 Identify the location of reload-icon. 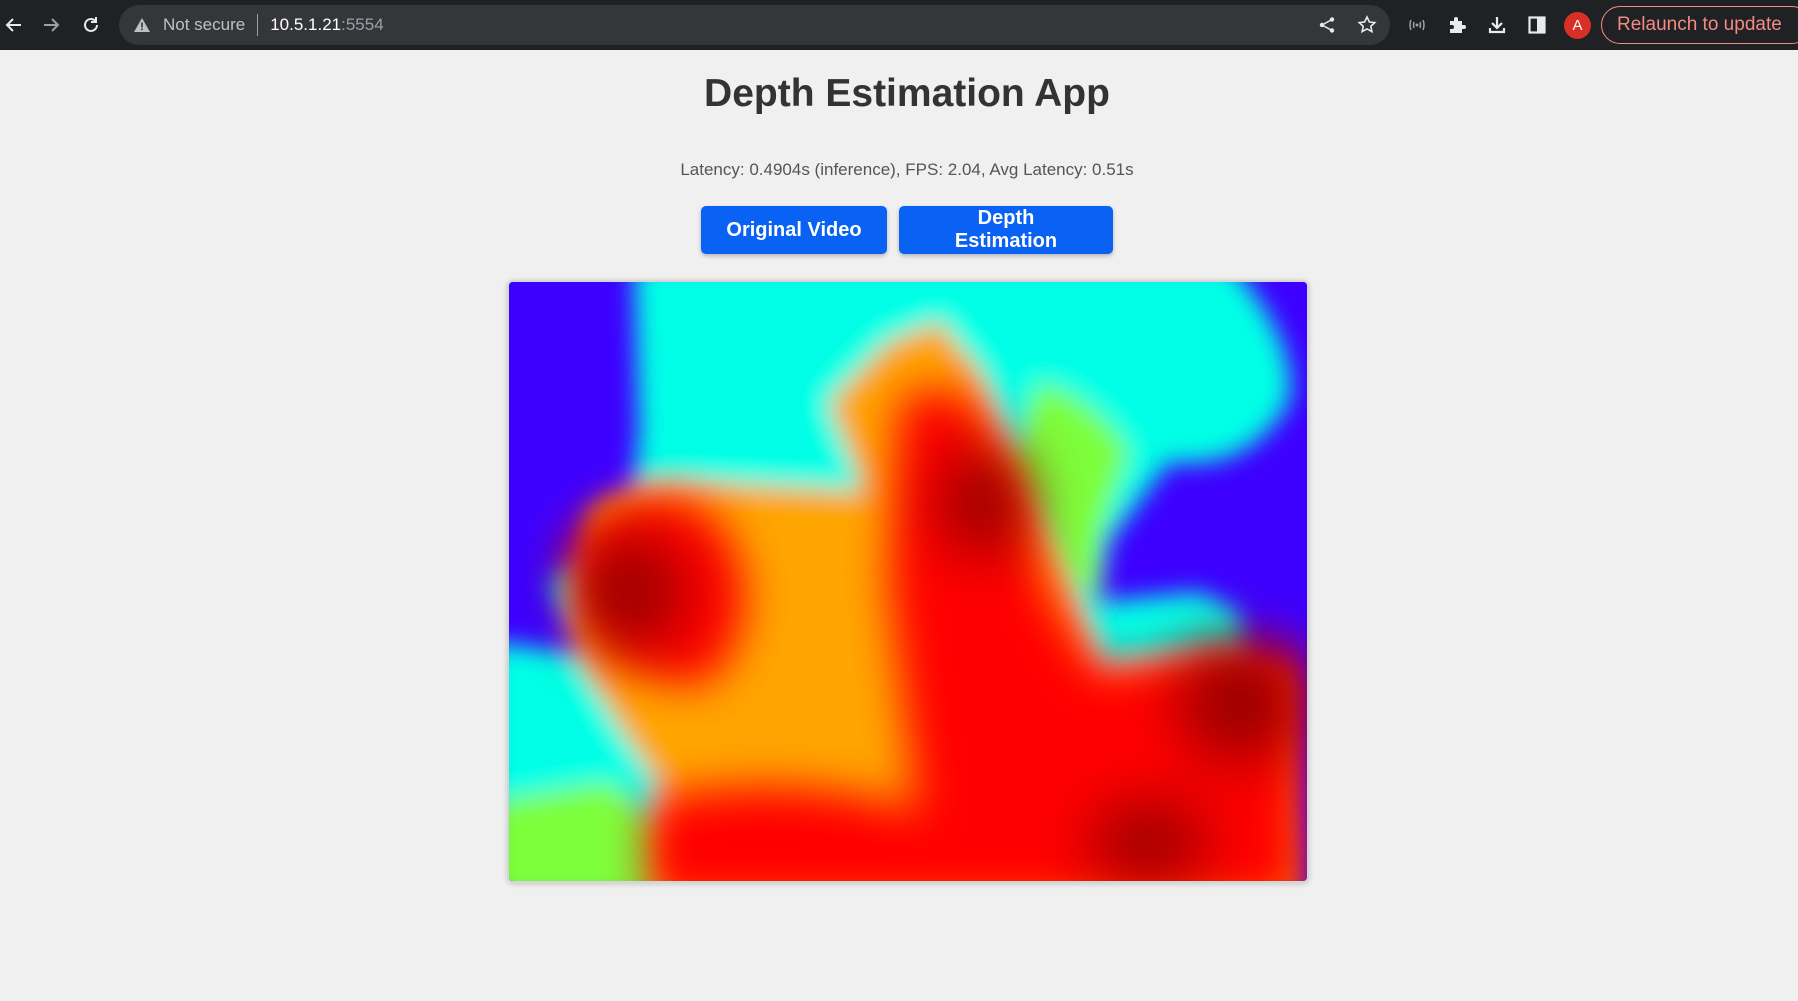
(91, 25).